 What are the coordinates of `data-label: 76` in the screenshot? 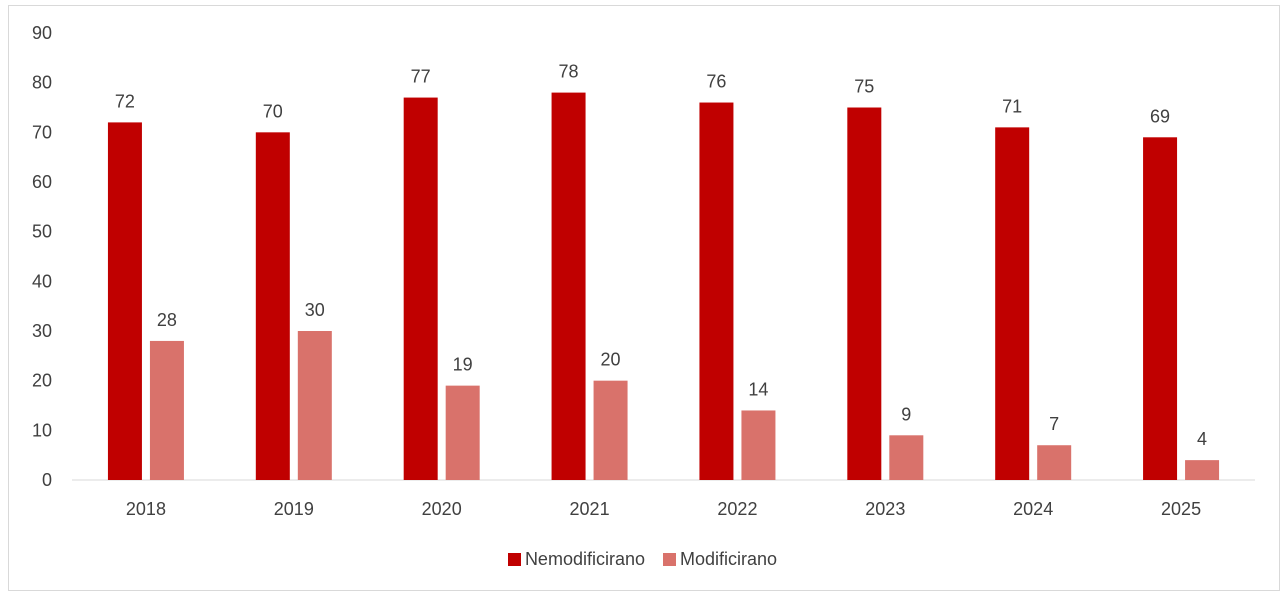 It's located at (716, 82).